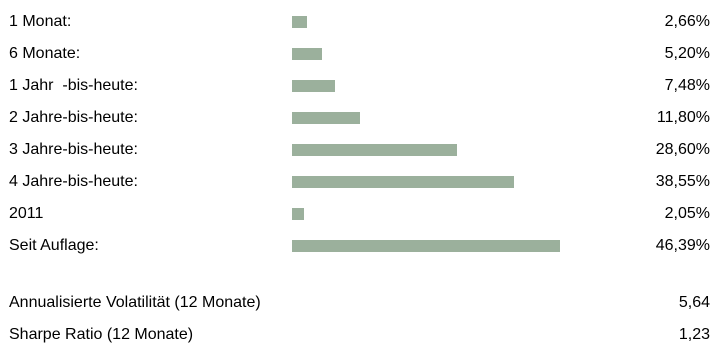  Describe the element at coordinates (682, 245) in the screenshot. I see `value-label: 46,39%` at that location.